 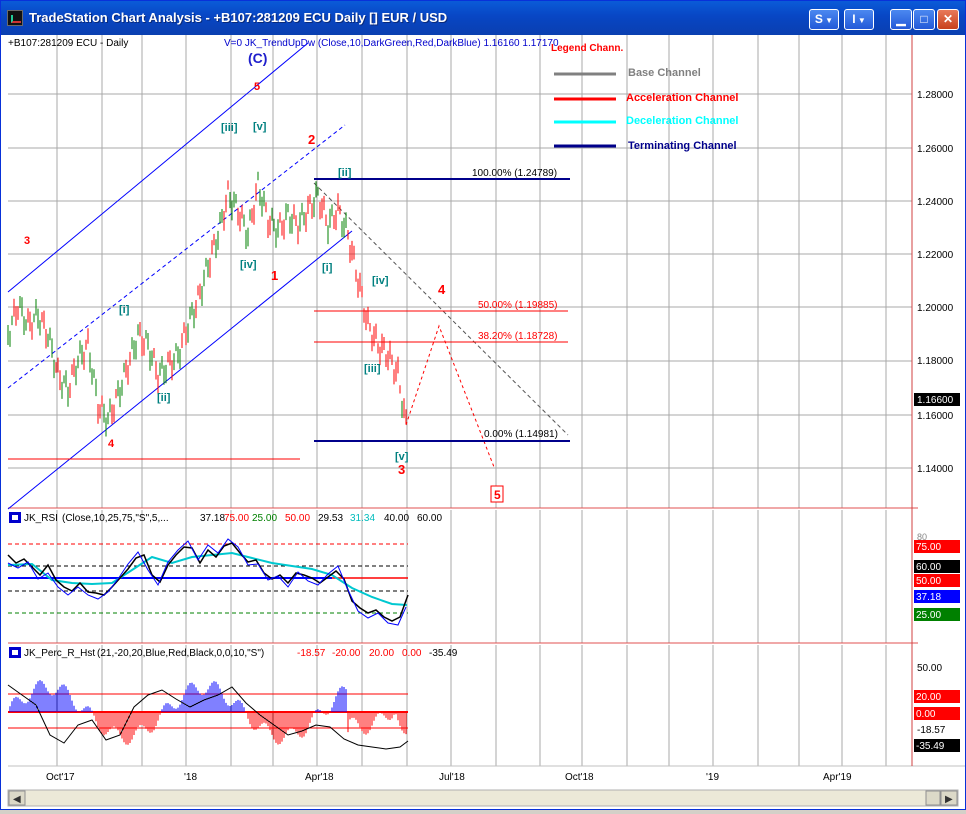 What do you see at coordinates (928, 597) in the screenshot?
I see `rsi-label-37: 37.18` at bounding box center [928, 597].